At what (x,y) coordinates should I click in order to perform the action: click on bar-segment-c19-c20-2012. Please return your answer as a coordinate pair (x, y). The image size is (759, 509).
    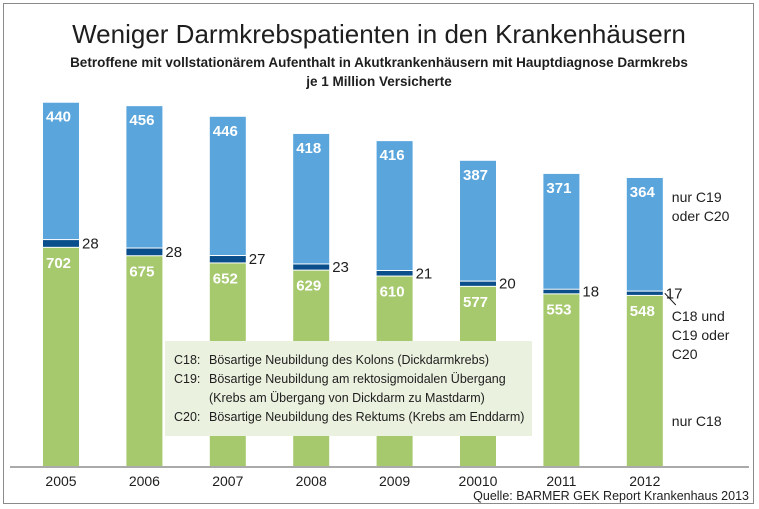
    Looking at the image, I should click on (644, 234).